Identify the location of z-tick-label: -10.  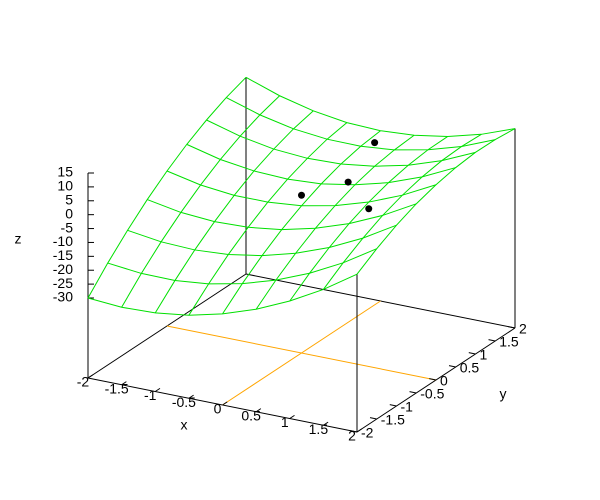
(63, 241).